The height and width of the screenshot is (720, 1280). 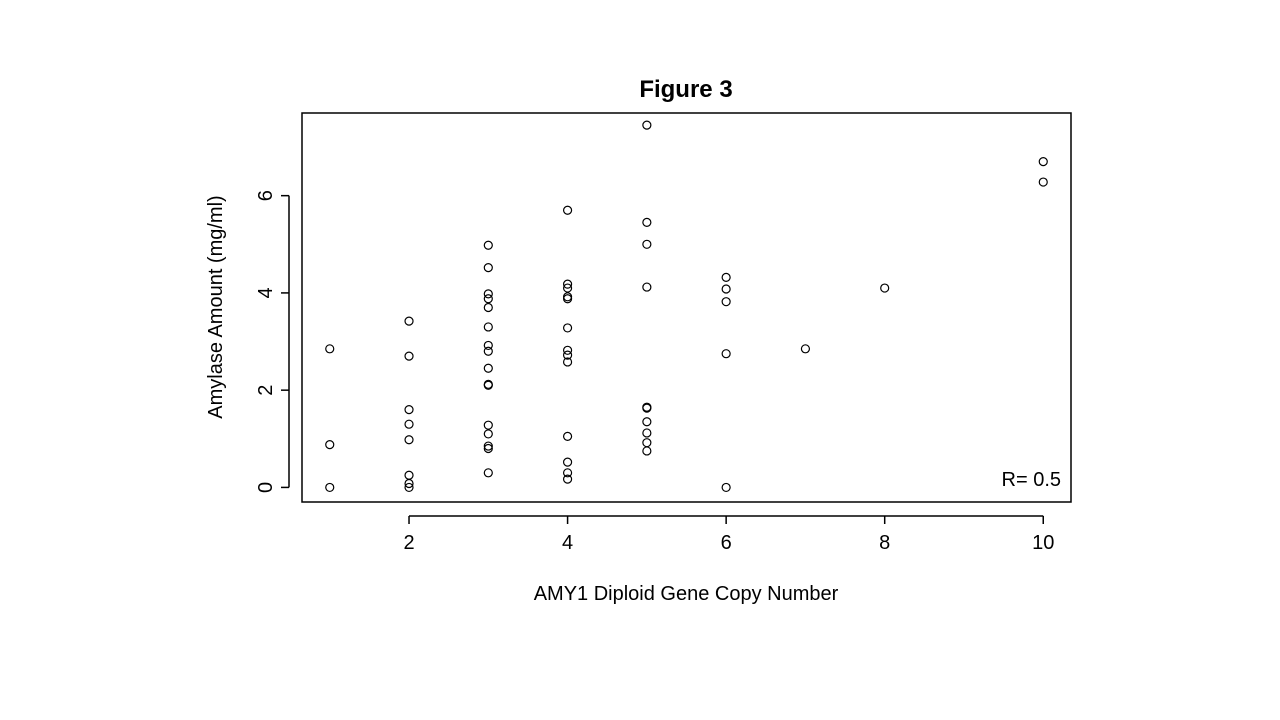 What do you see at coordinates (726, 543) in the screenshot?
I see `x-tick-label: 6` at bounding box center [726, 543].